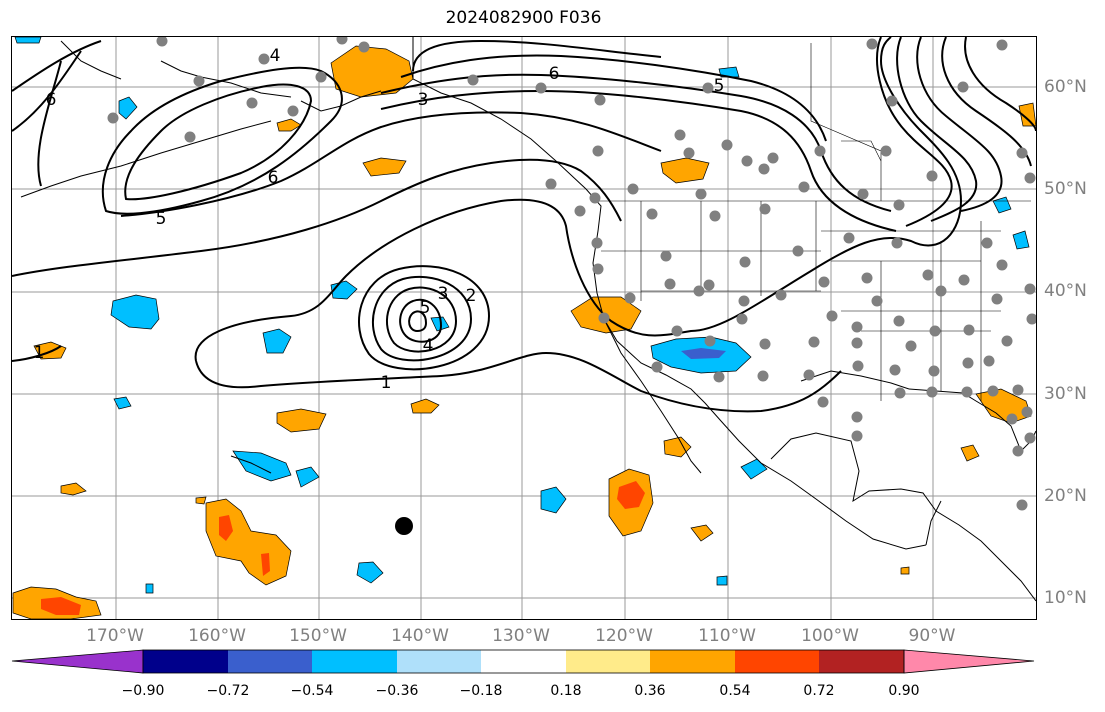  I want to click on colorbar-tick: 0.90, so click(904, 691).